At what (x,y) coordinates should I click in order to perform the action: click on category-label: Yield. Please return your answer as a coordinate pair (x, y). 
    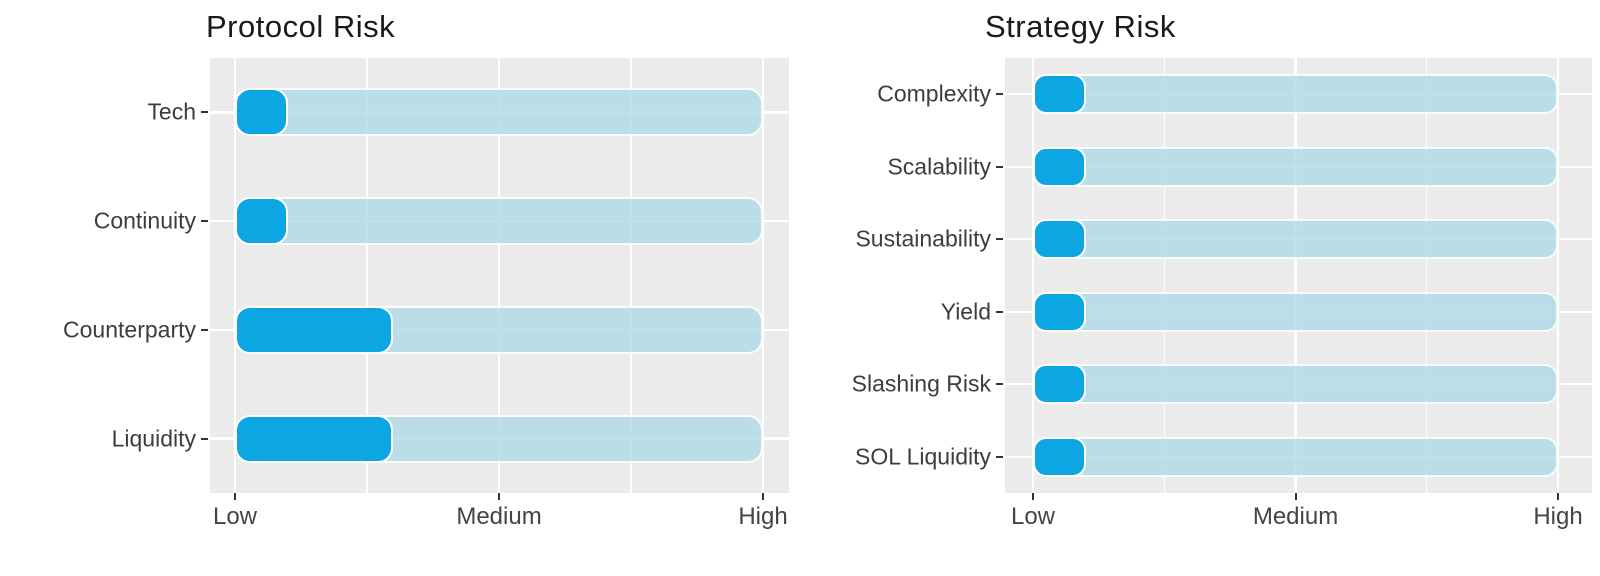
    Looking at the image, I should click on (965, 311).